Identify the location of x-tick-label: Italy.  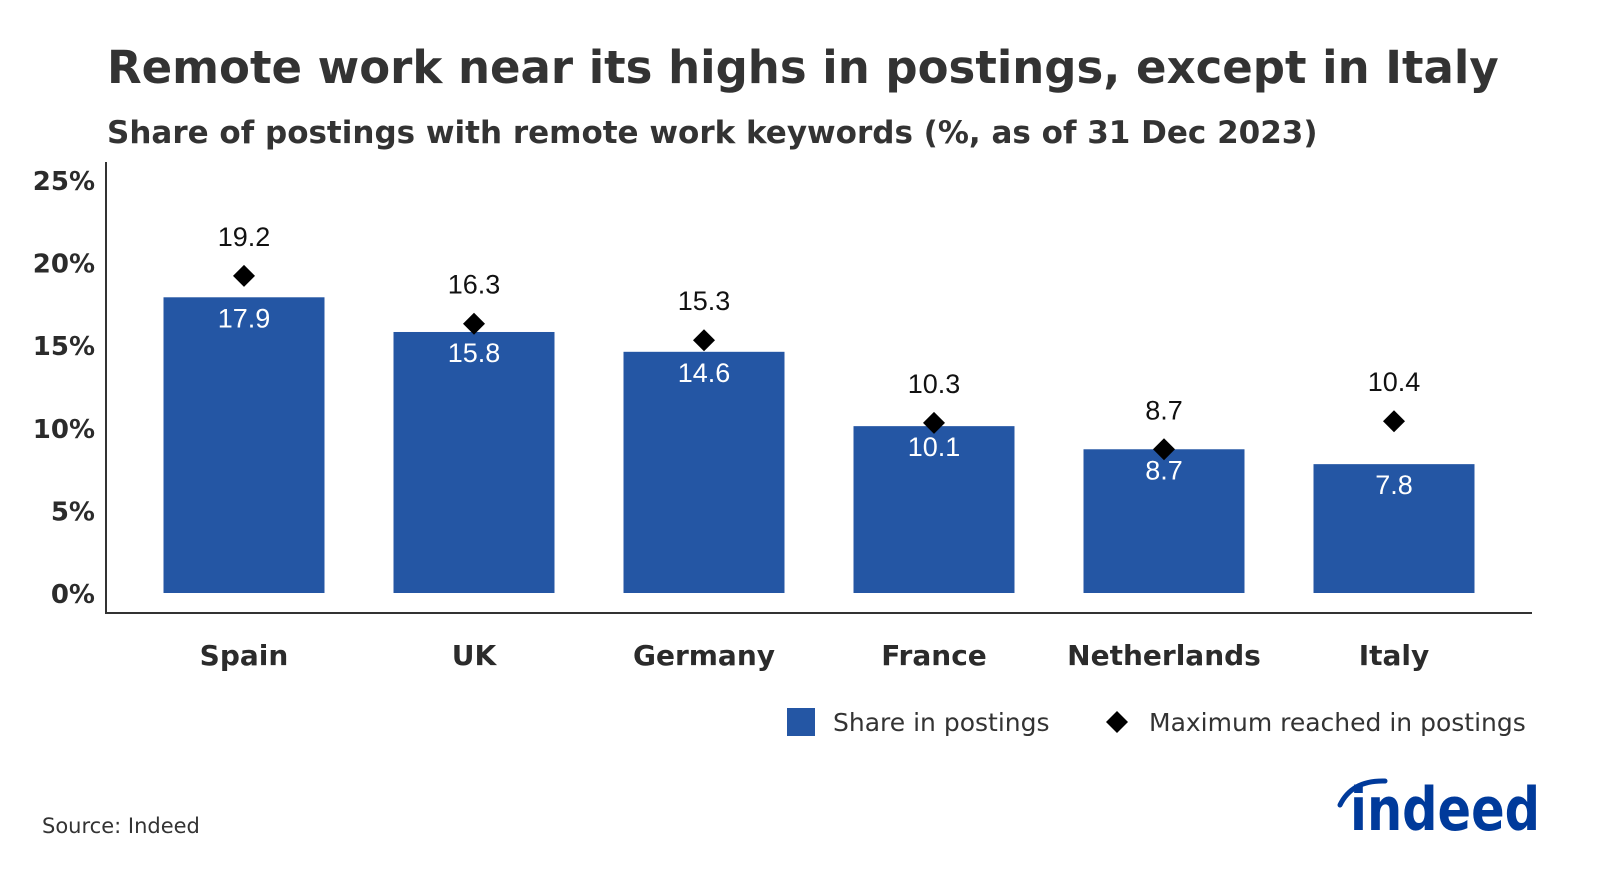
(1394, 655).